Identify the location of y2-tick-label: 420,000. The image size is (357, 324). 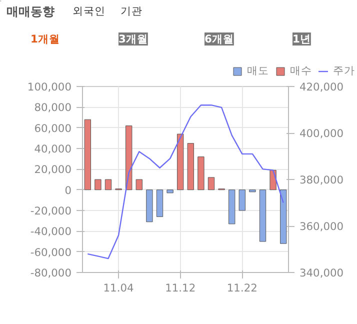
(322, 87).